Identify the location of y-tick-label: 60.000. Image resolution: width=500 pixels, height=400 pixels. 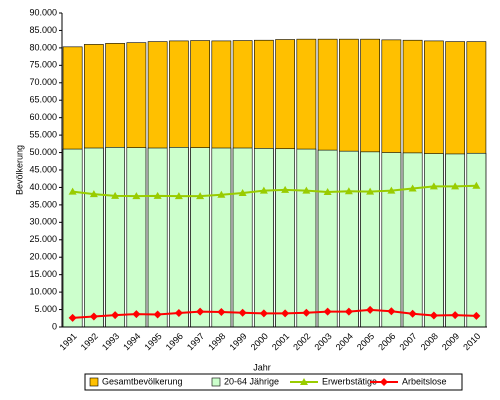
(43, 117).